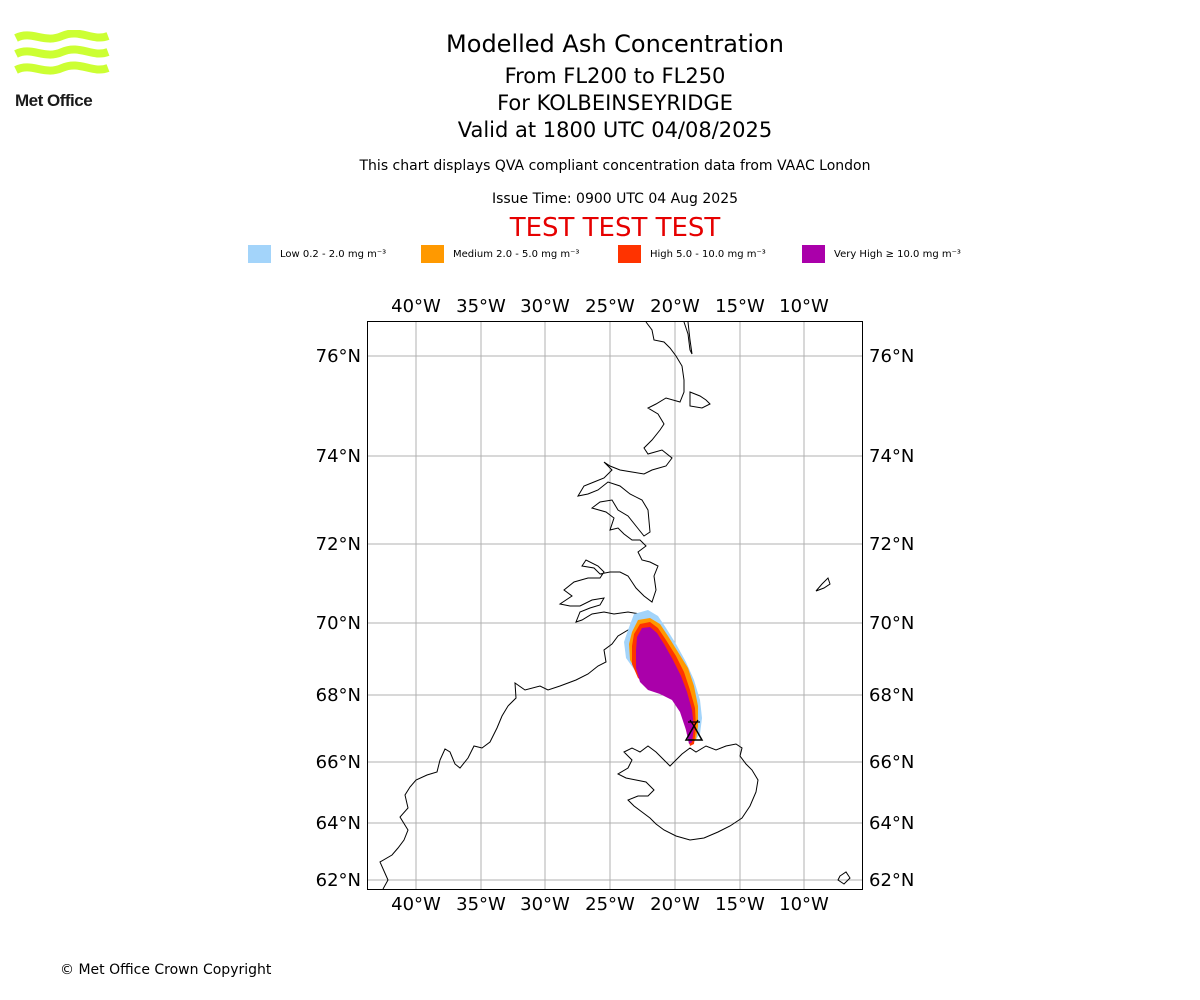 The width and height of the screenshot is (1200, 1000). I want to click on lat-label-right: 70°N, so click(891, 623).